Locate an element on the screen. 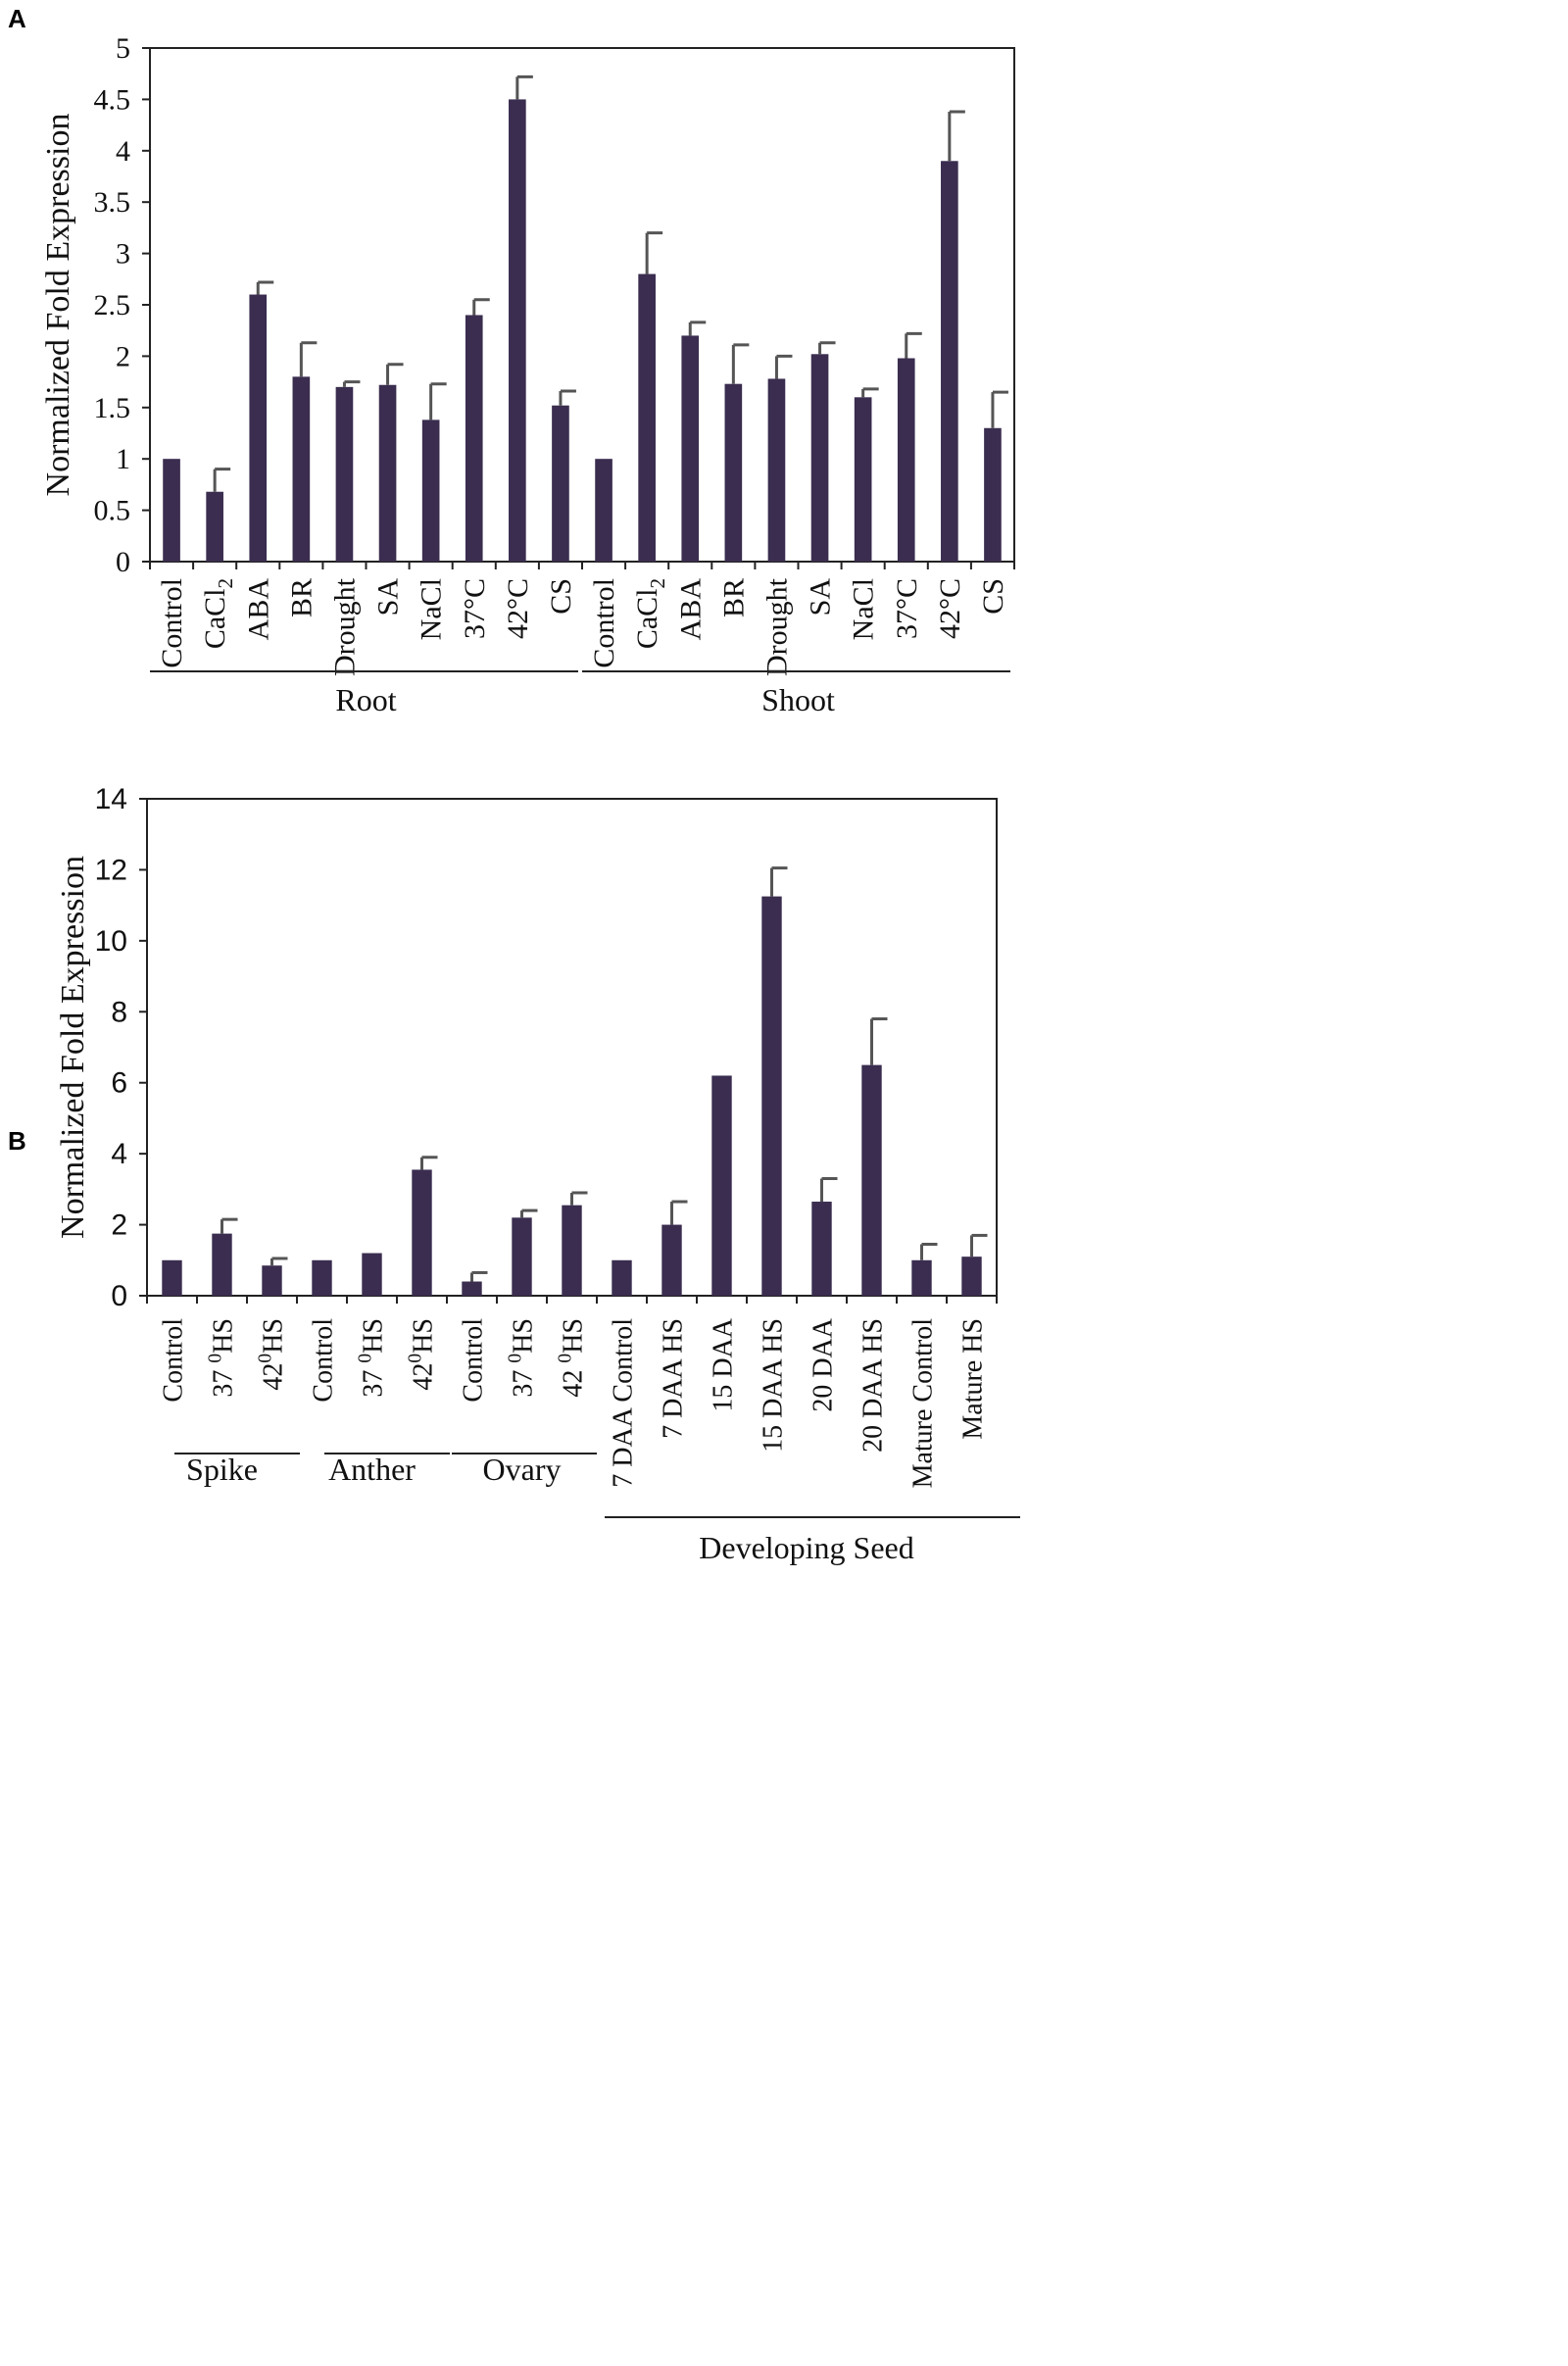  chart-b-category-text: Mature Control is located at coordinates (923, 1403).